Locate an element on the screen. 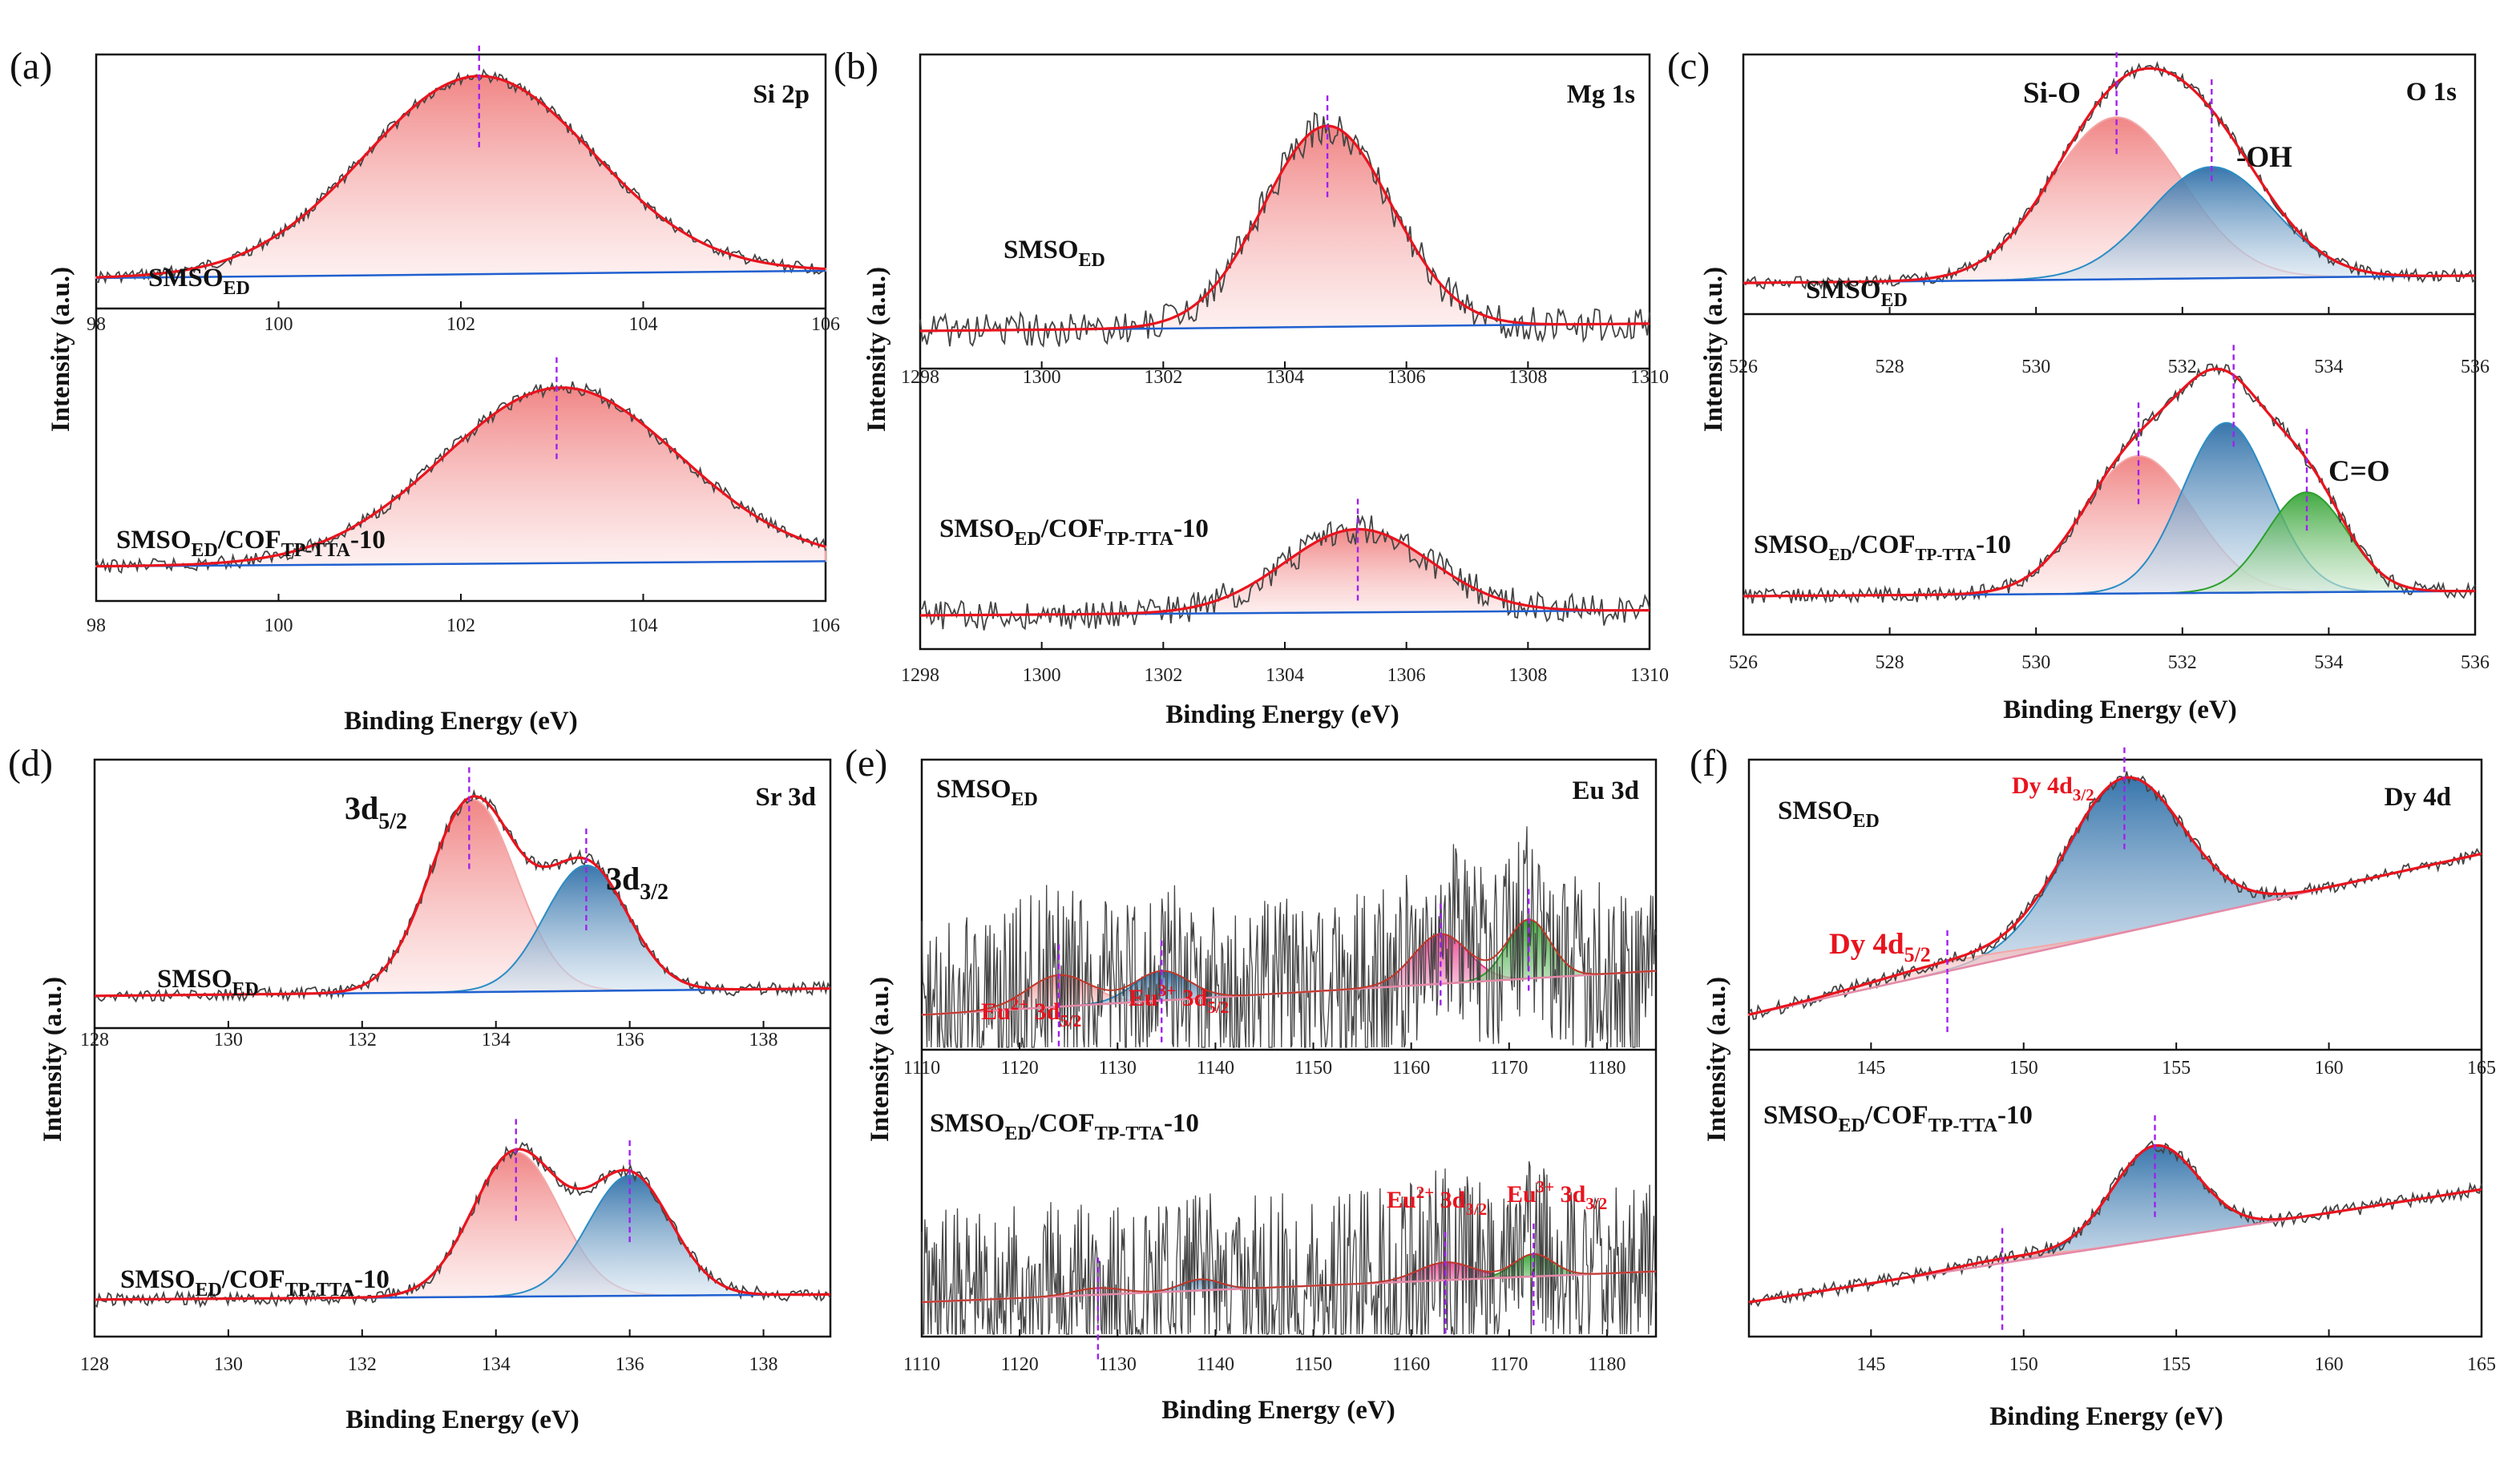 Image resolution: width=2520 pixels, height=1464 pixels. panel-b-tick-label-top: 1298 is located at coordinates (920, 377).